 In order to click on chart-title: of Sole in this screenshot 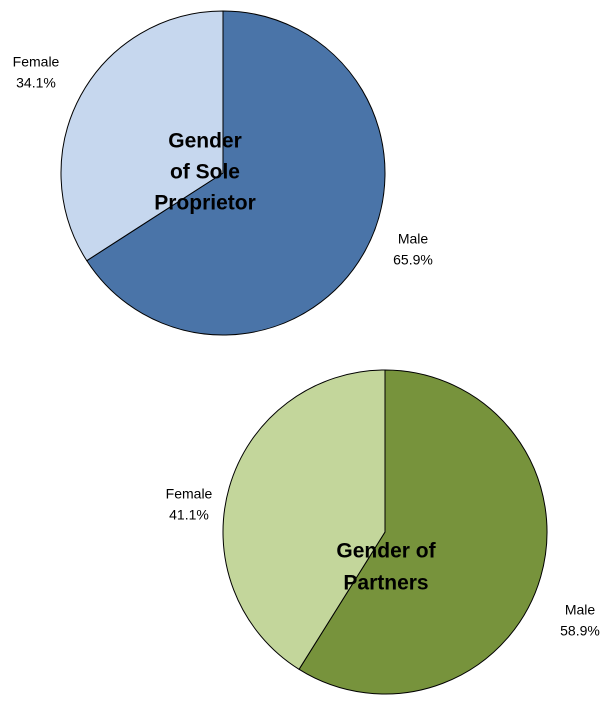, I will do `click(205, 172)`.